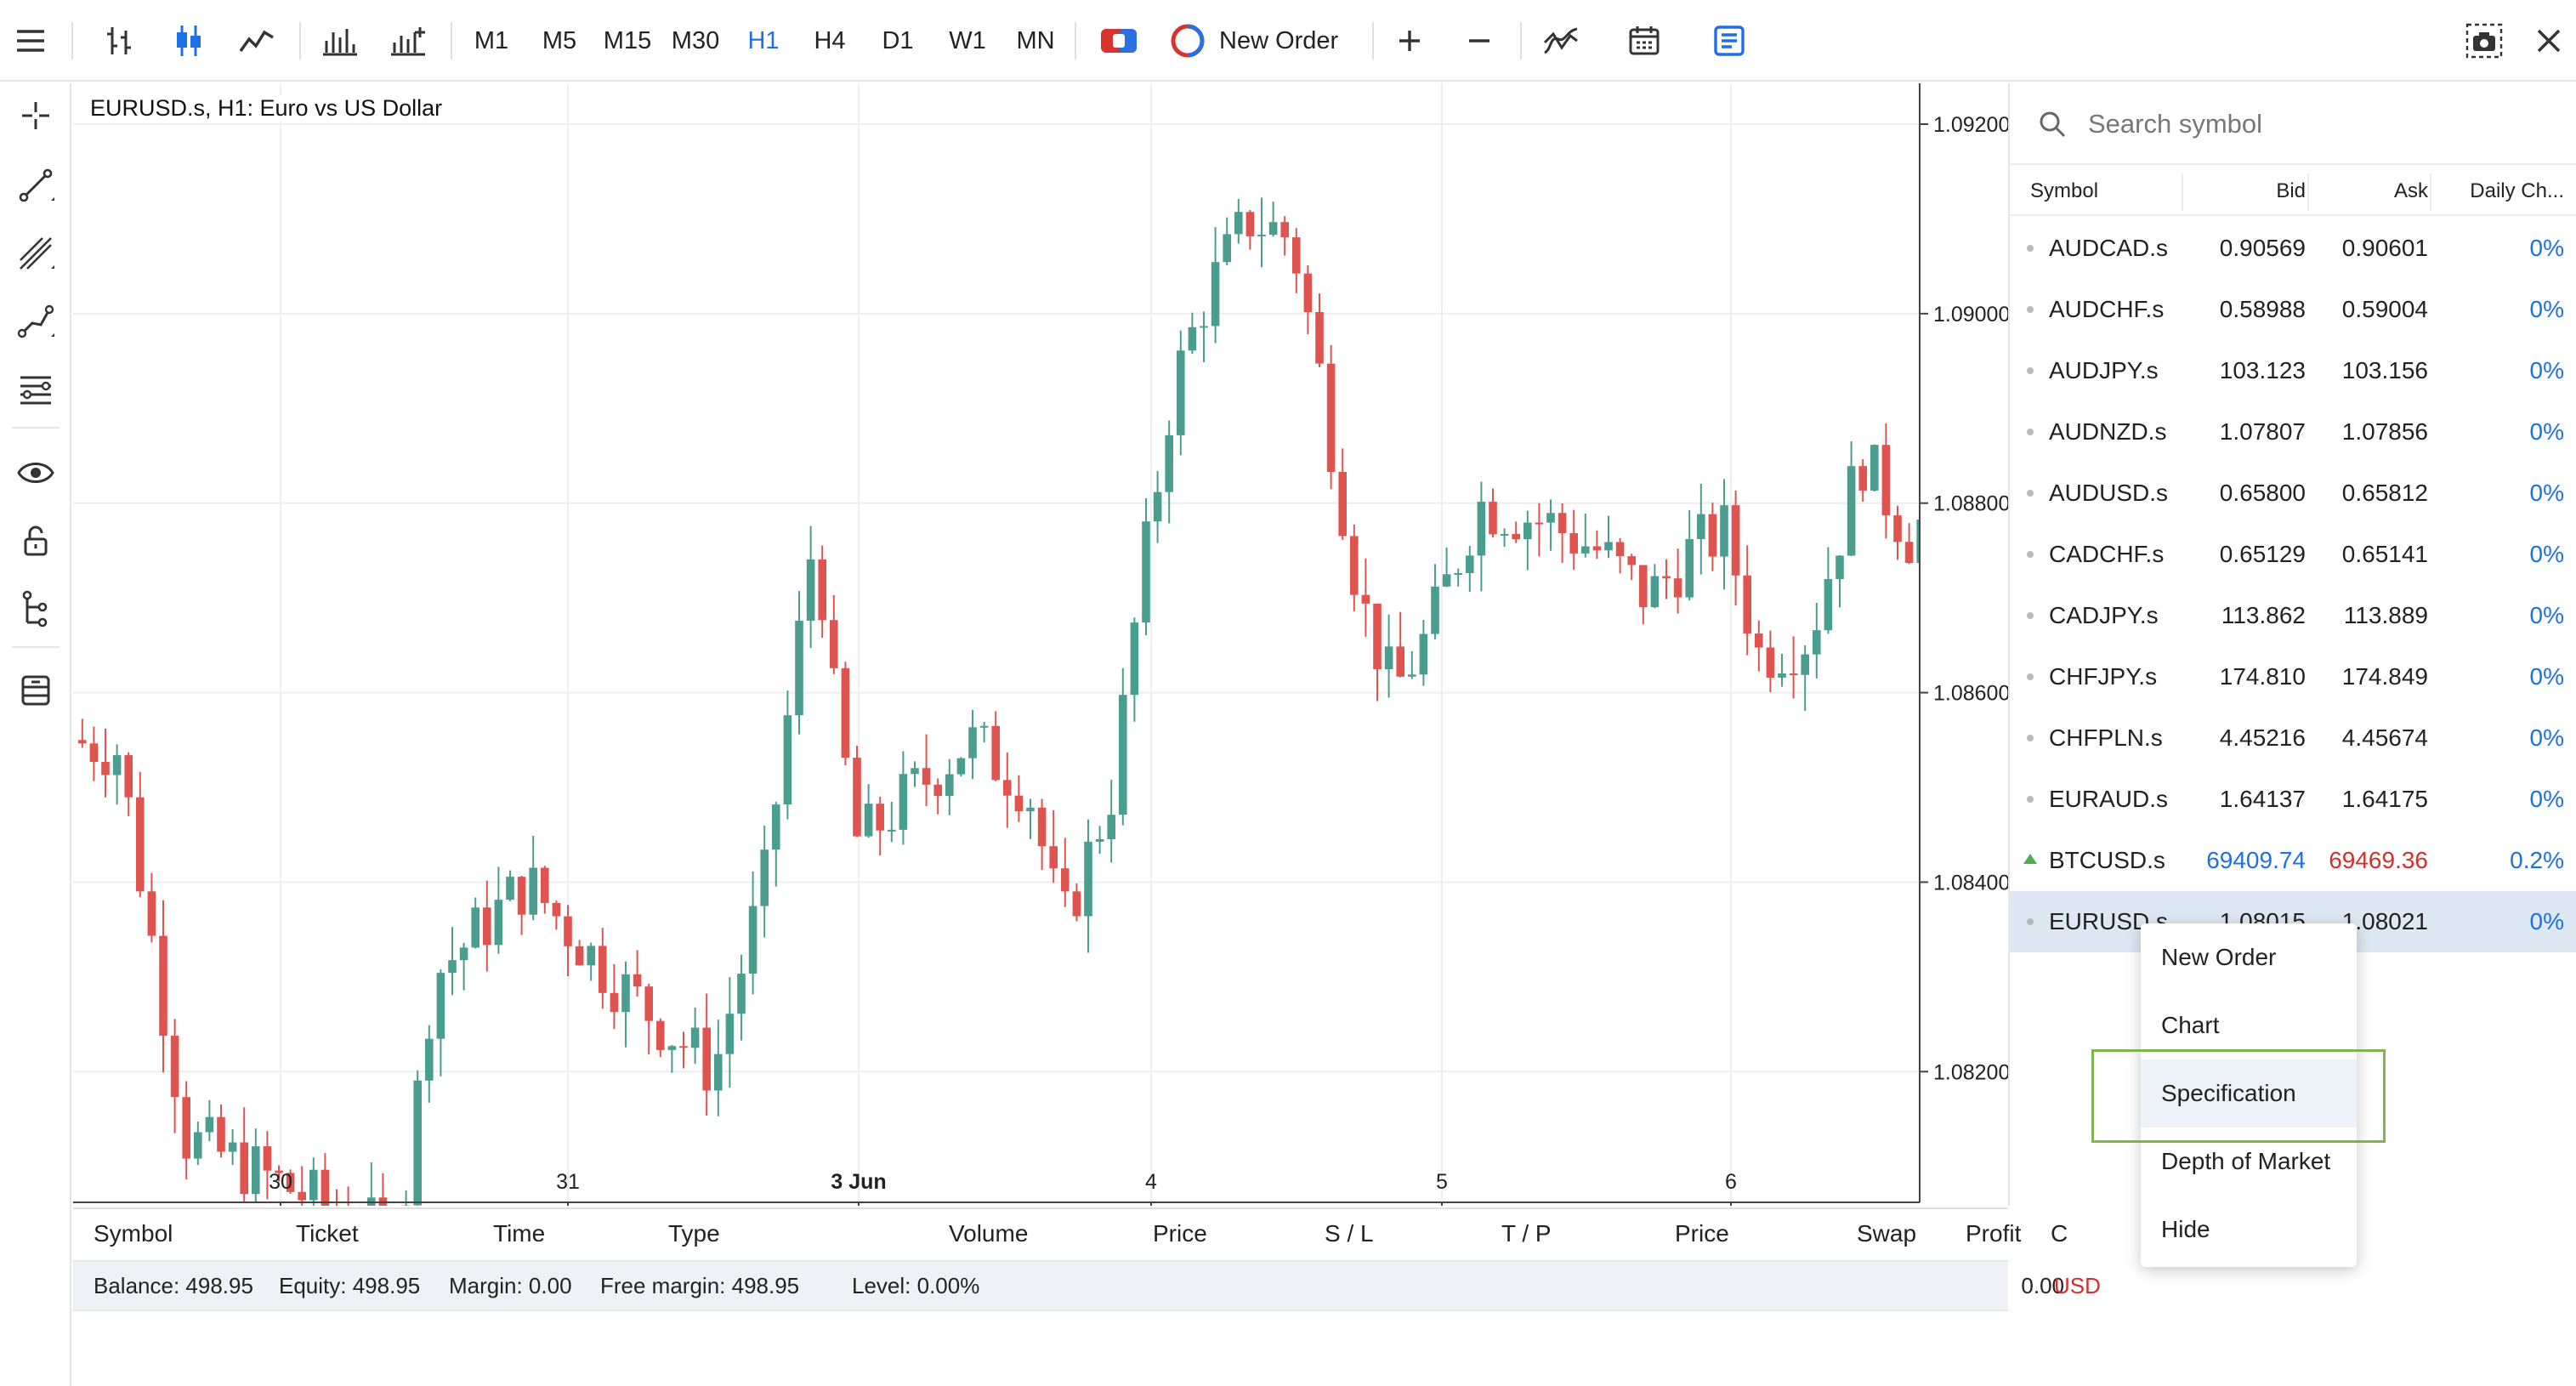 This screenshot has height=1386, width=2576. I want to click on eye-icon, so click(36, 473).